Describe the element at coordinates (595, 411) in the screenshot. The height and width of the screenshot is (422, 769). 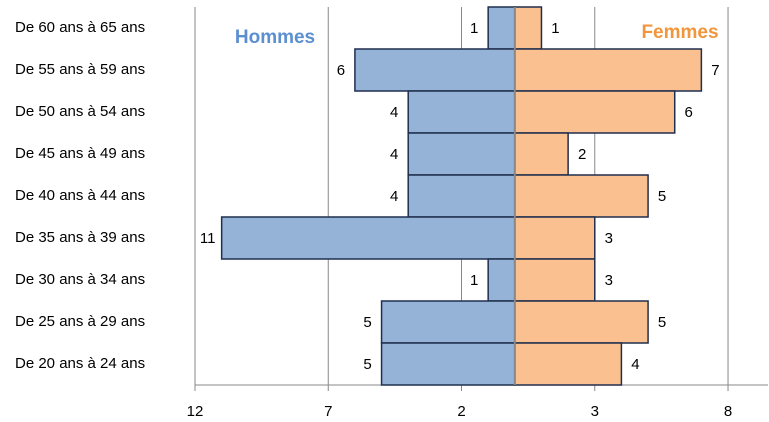
I see `x-tick-label: 3` at that location.